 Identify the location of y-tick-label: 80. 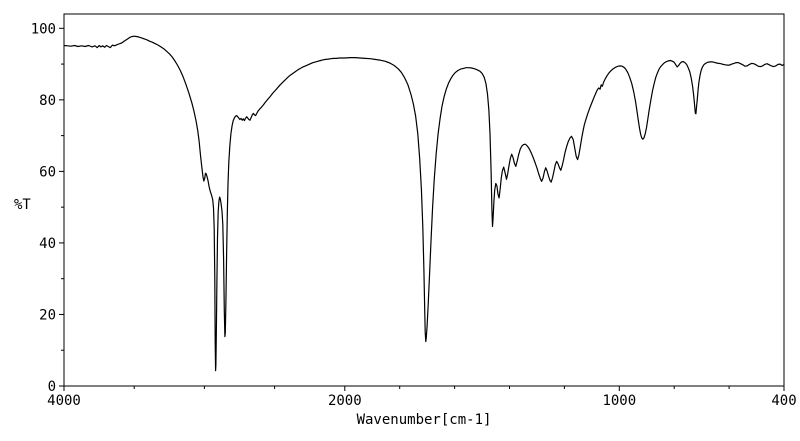
(47, 101).